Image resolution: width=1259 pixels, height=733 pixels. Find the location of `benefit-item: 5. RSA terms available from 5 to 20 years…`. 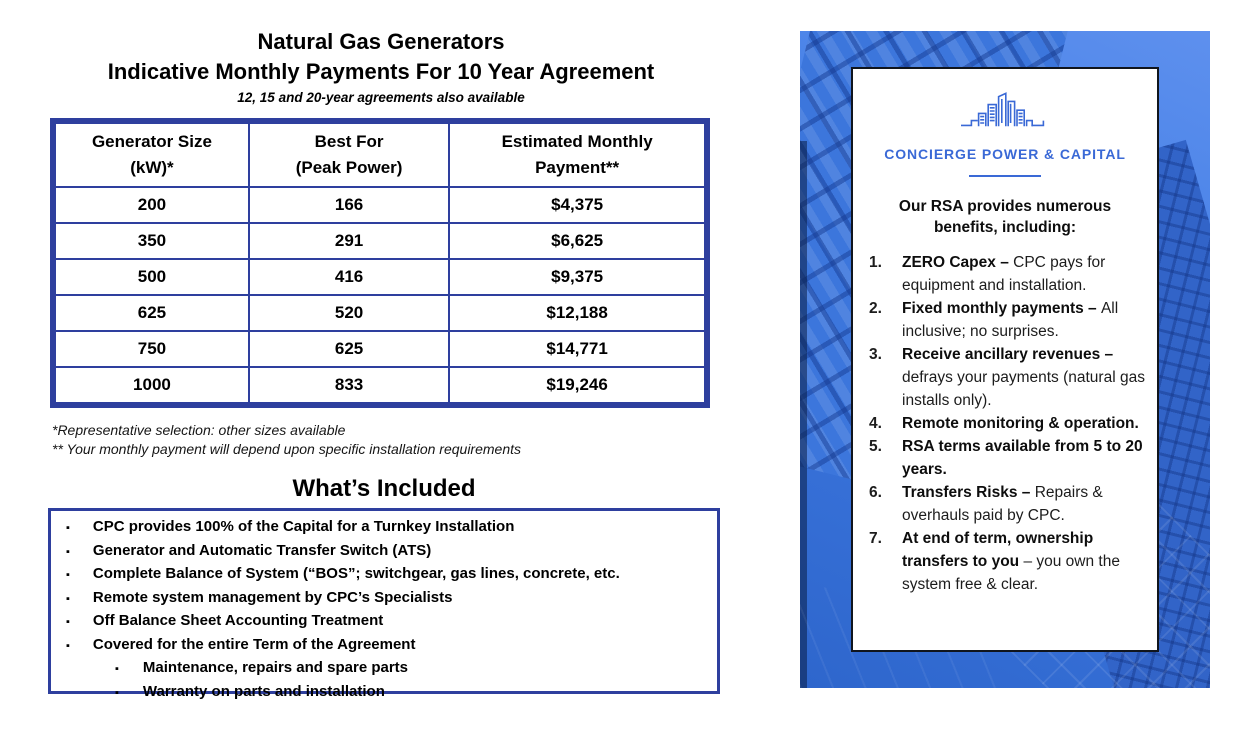

benefit-item: 5. RSA terms available from 5 to 20 years… is located at coordinates (1000, 458).